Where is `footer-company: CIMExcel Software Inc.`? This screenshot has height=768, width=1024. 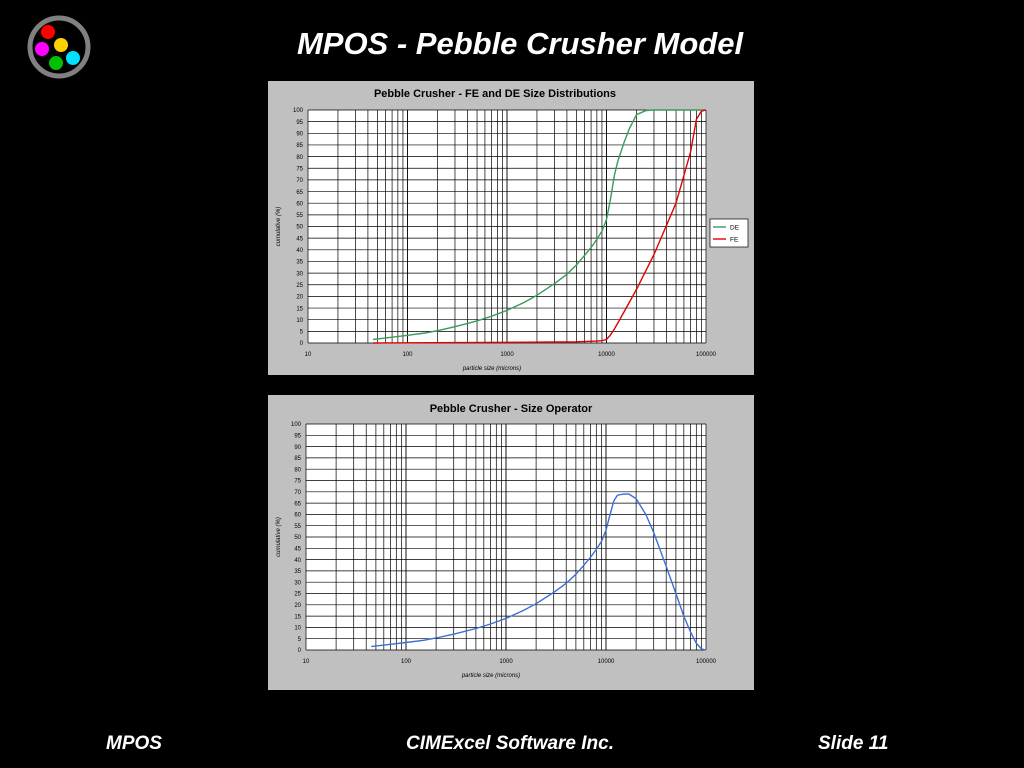
footer-company: CIMExcel Software Inc. is located at coordinates (510, 743).